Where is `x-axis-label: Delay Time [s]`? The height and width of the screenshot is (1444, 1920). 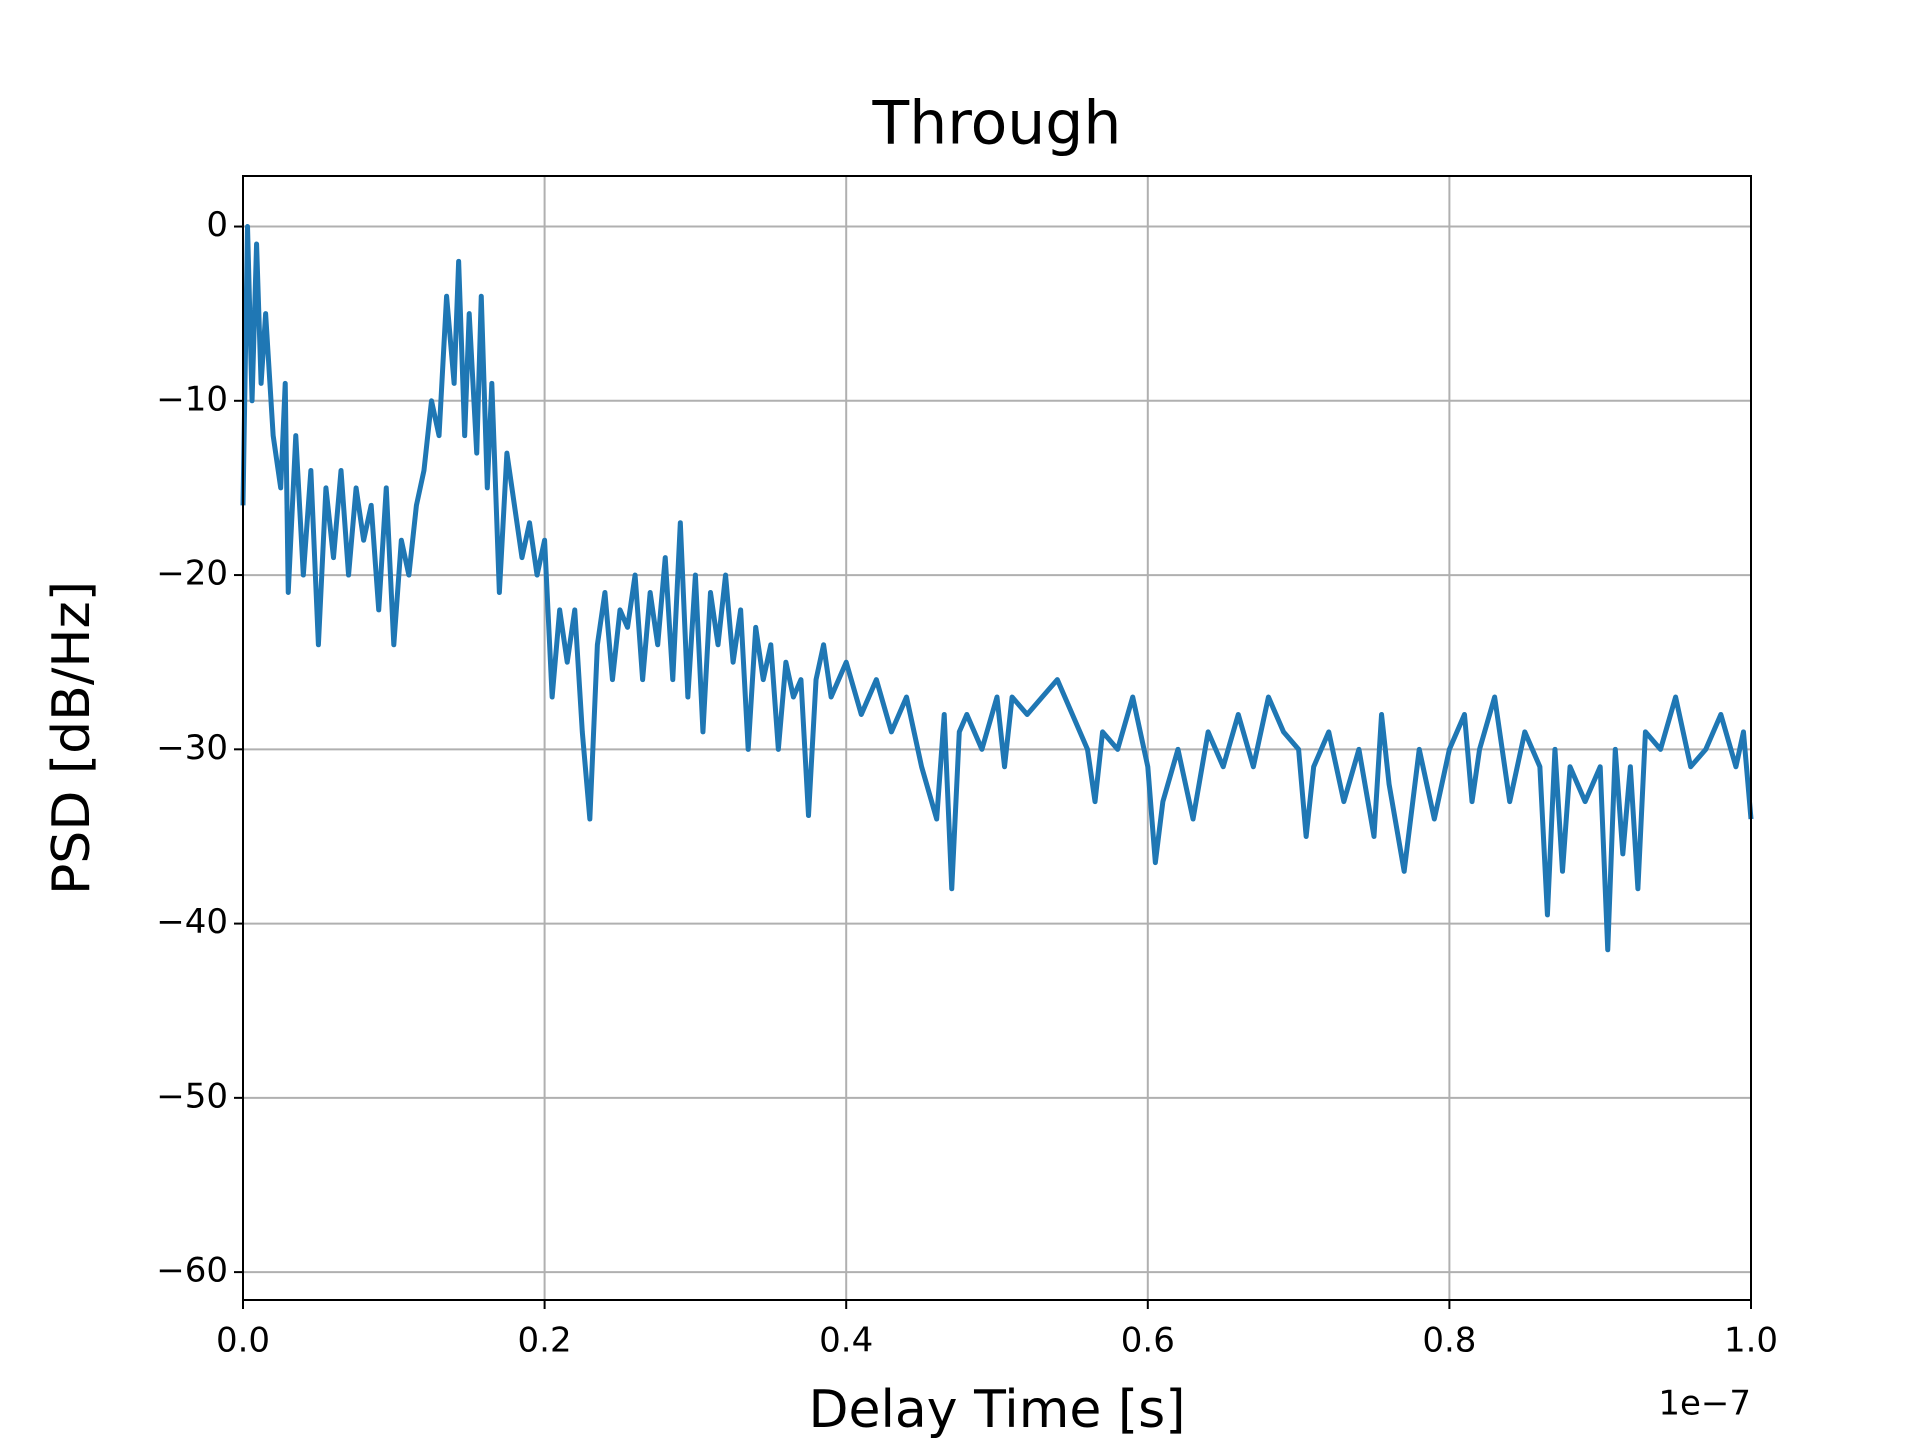 x-axis-label: Delay Time [s] is located at coordinates (996, 1410).